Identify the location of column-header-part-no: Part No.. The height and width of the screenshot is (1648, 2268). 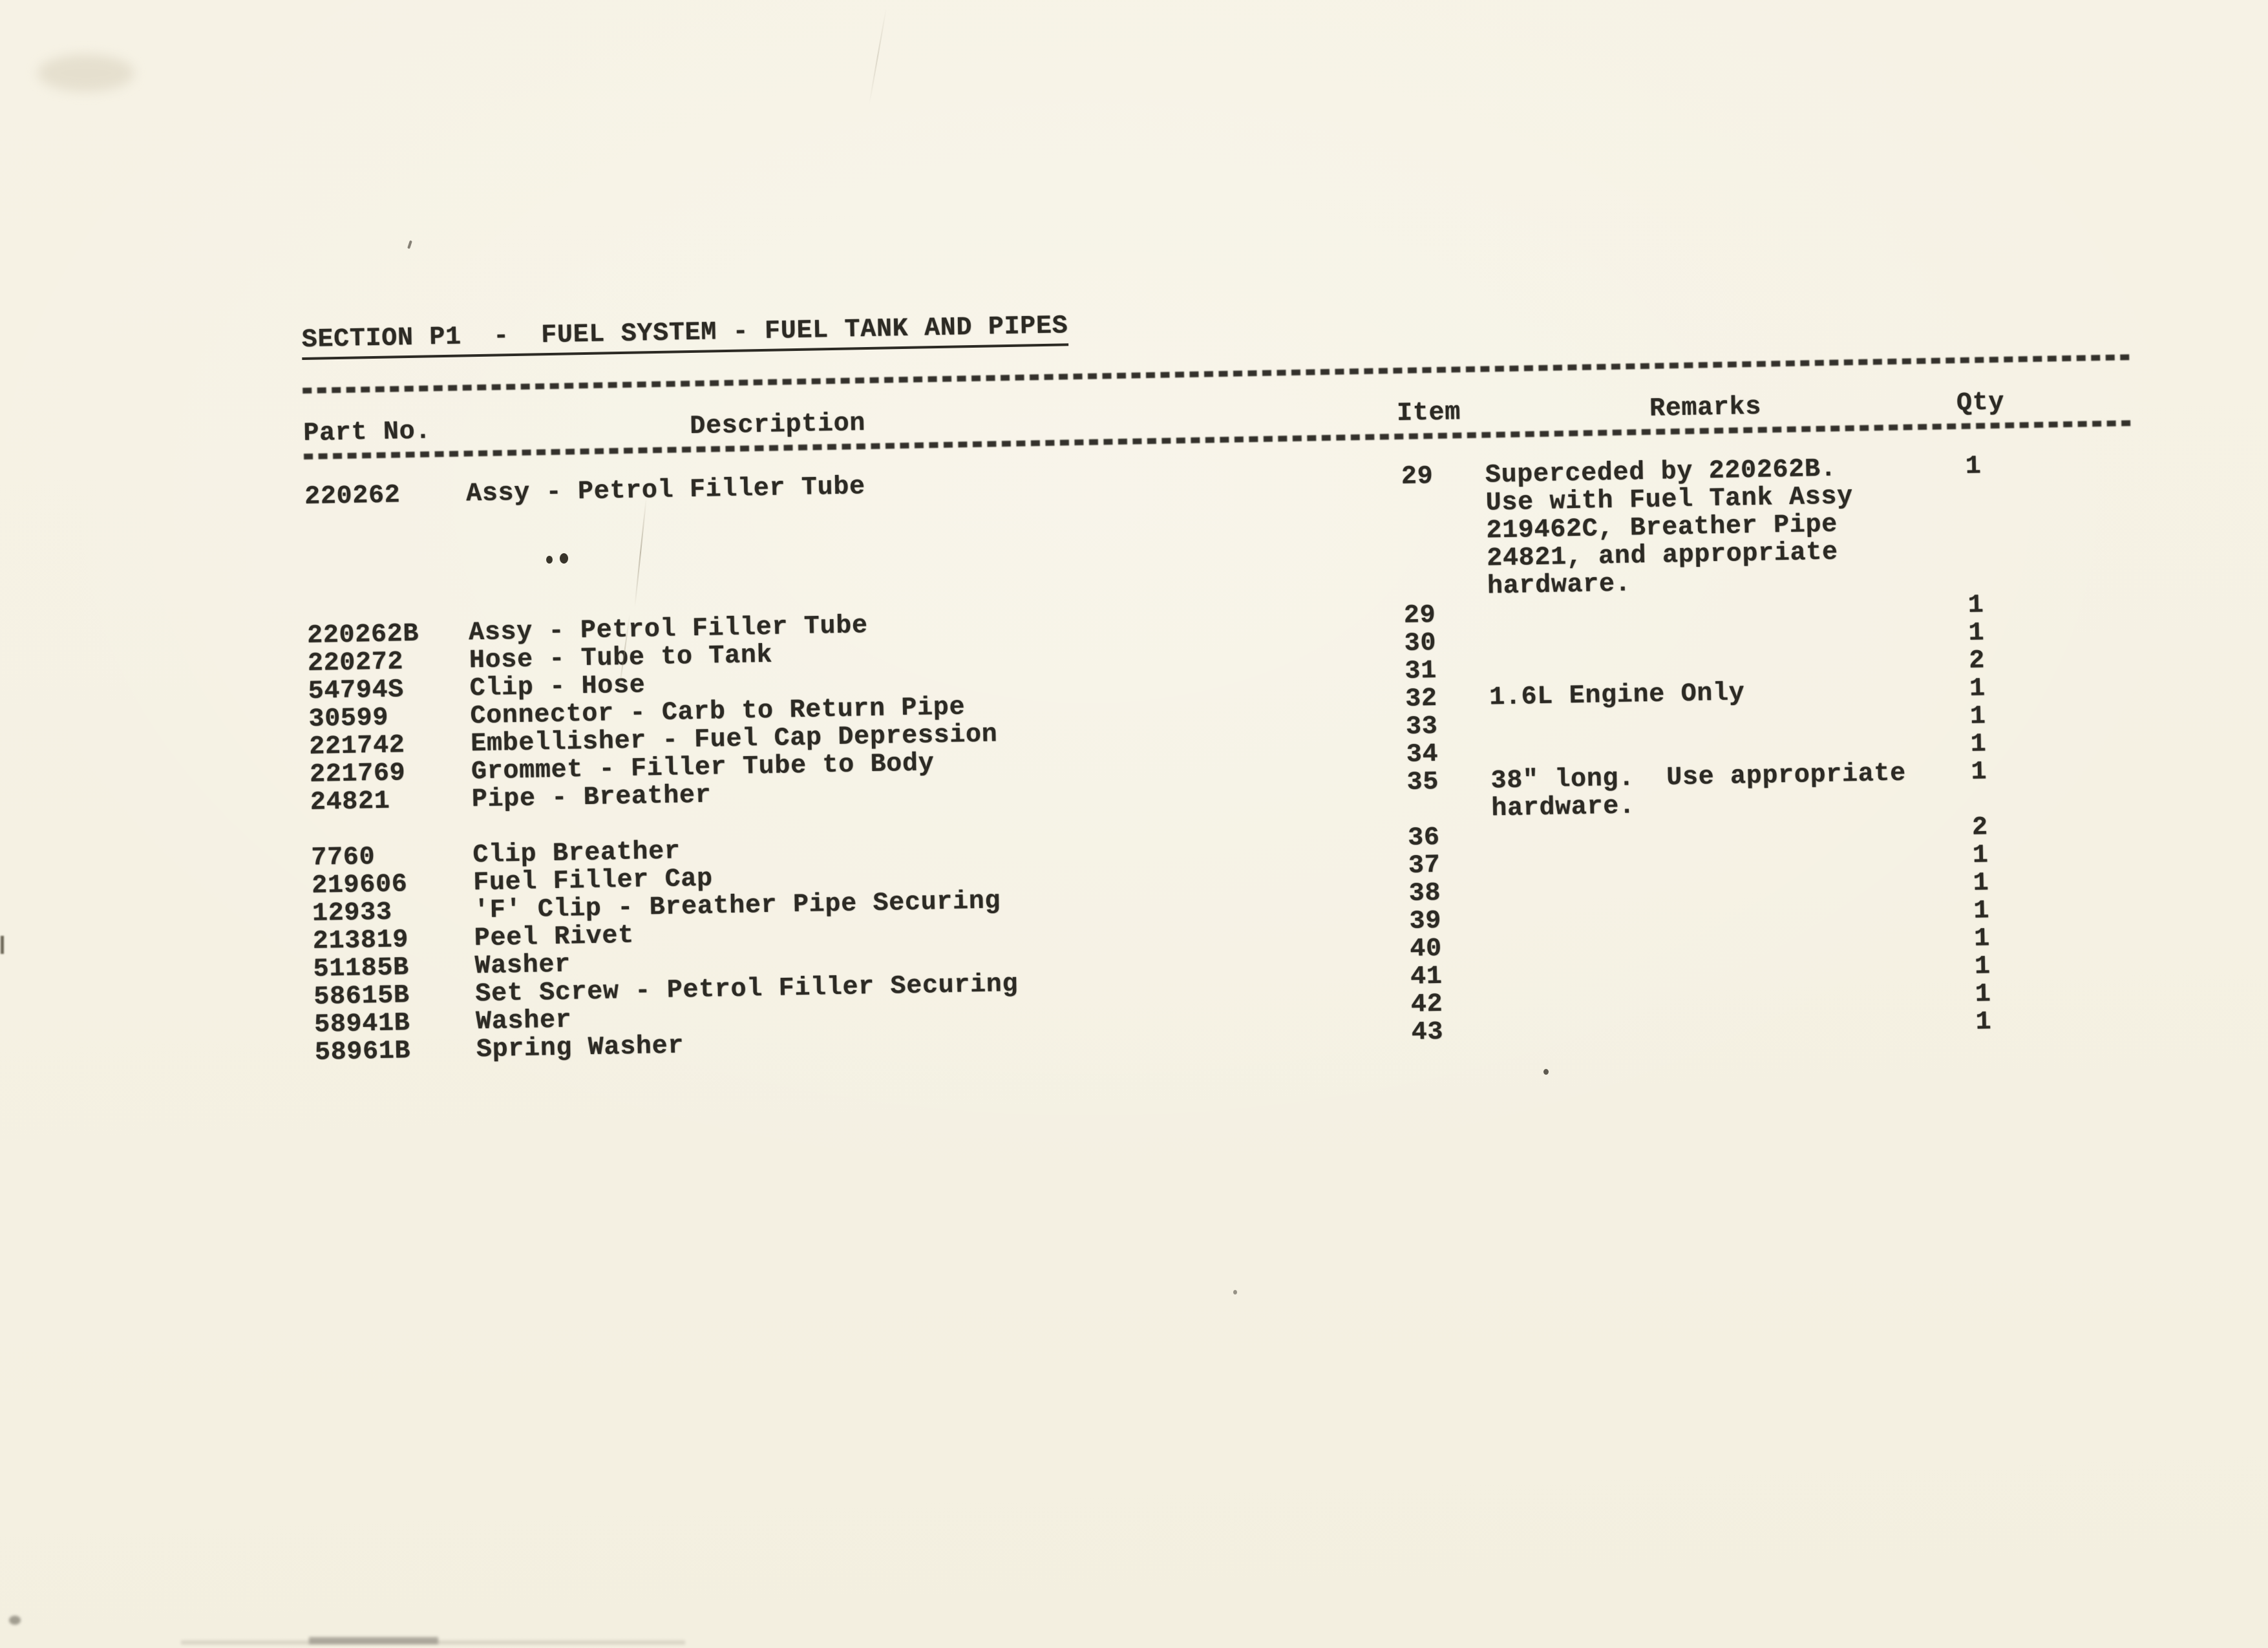
(367, 433).